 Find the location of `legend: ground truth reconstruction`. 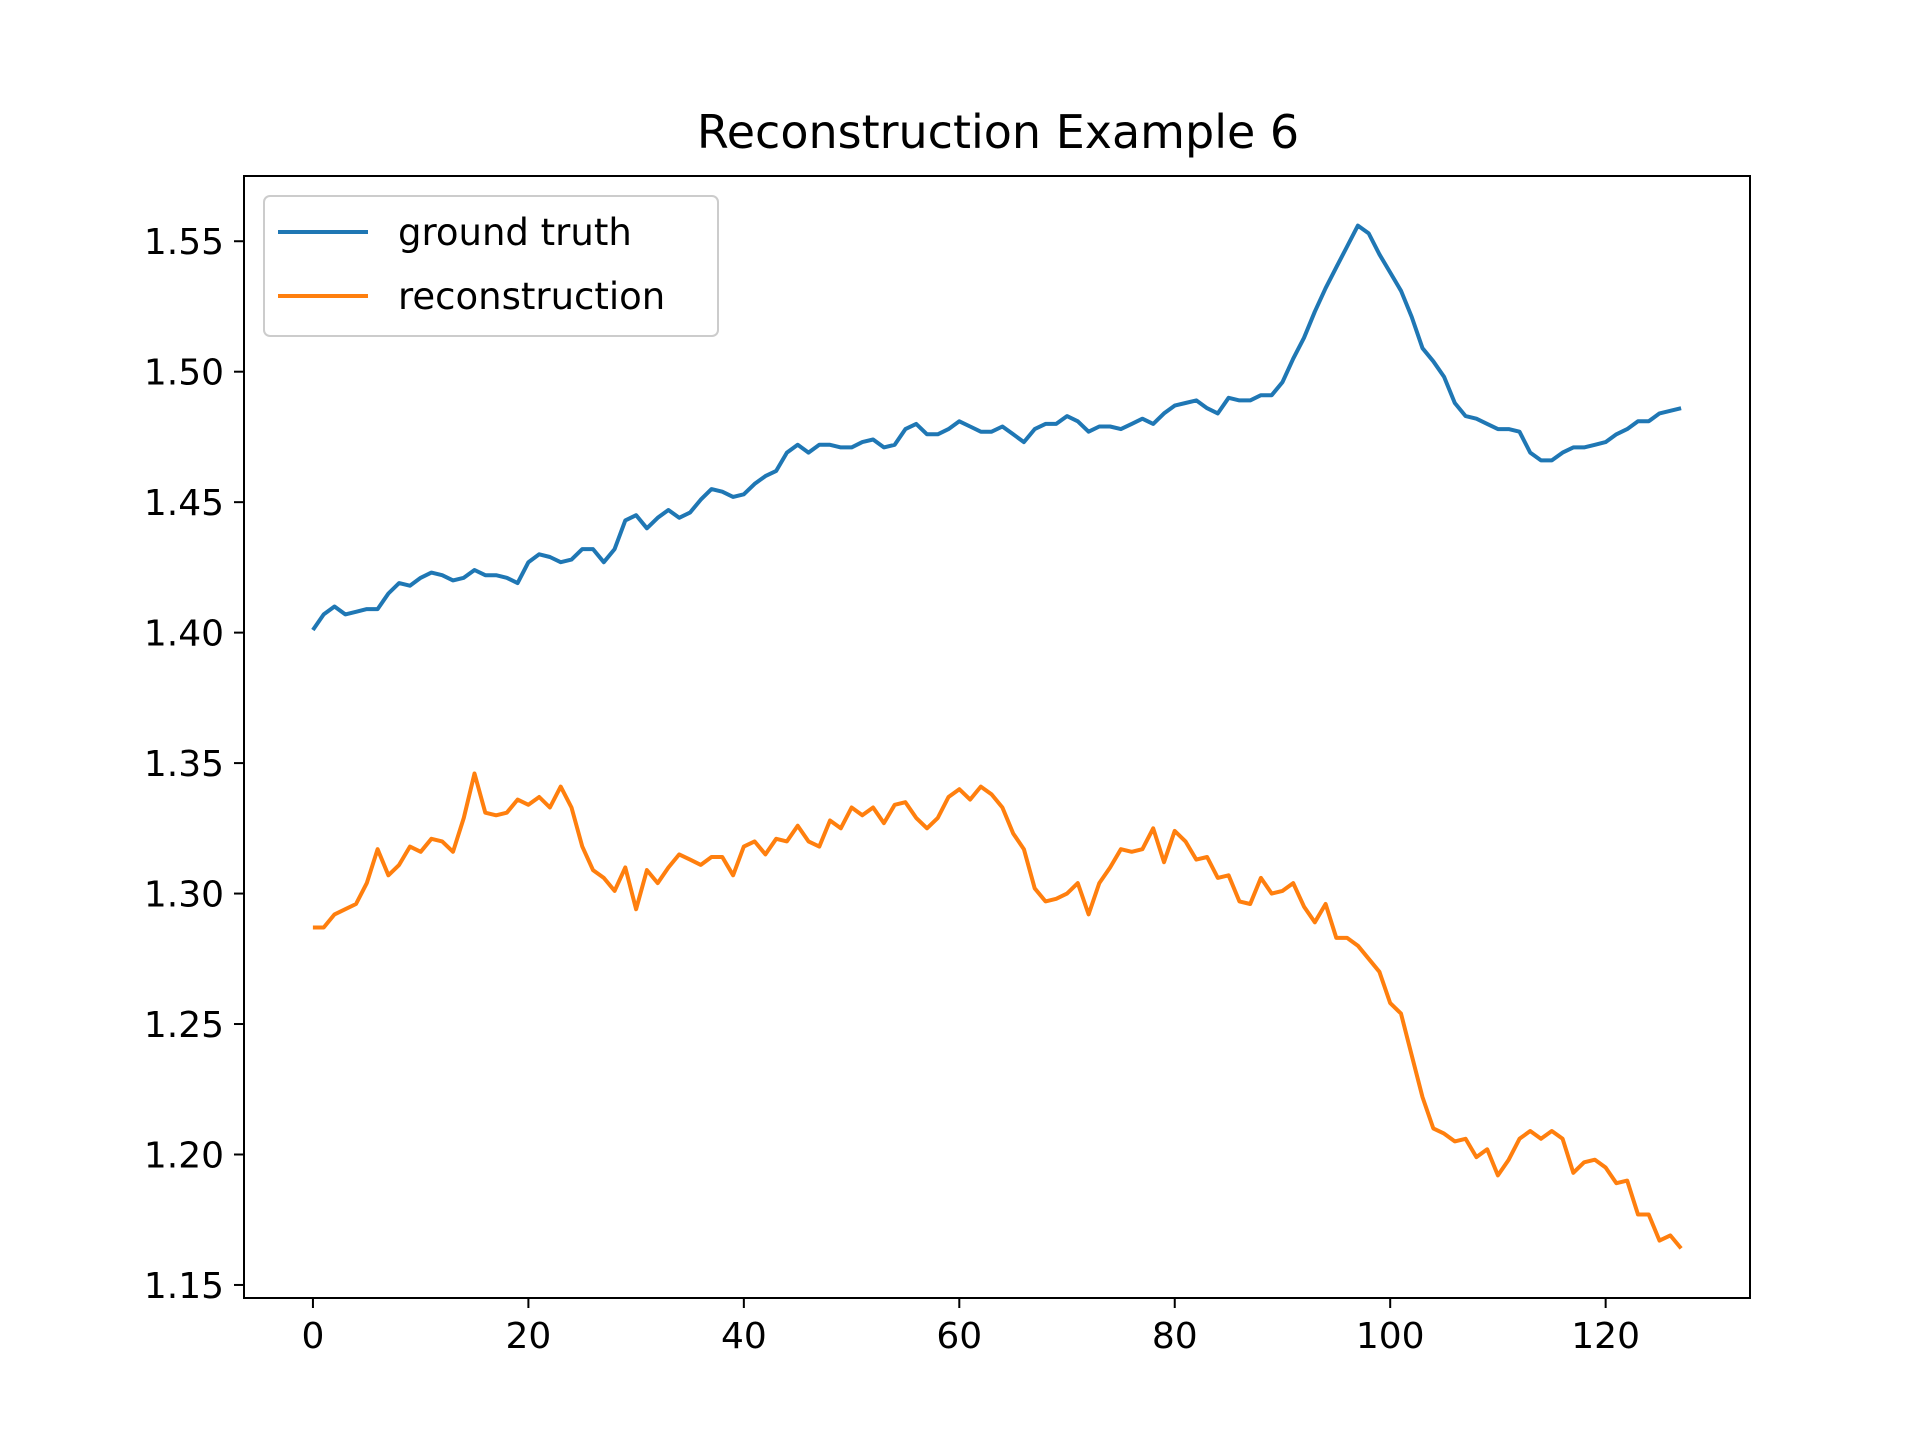

legend: ground truth reconstruction is located at coordinates (491, 266).